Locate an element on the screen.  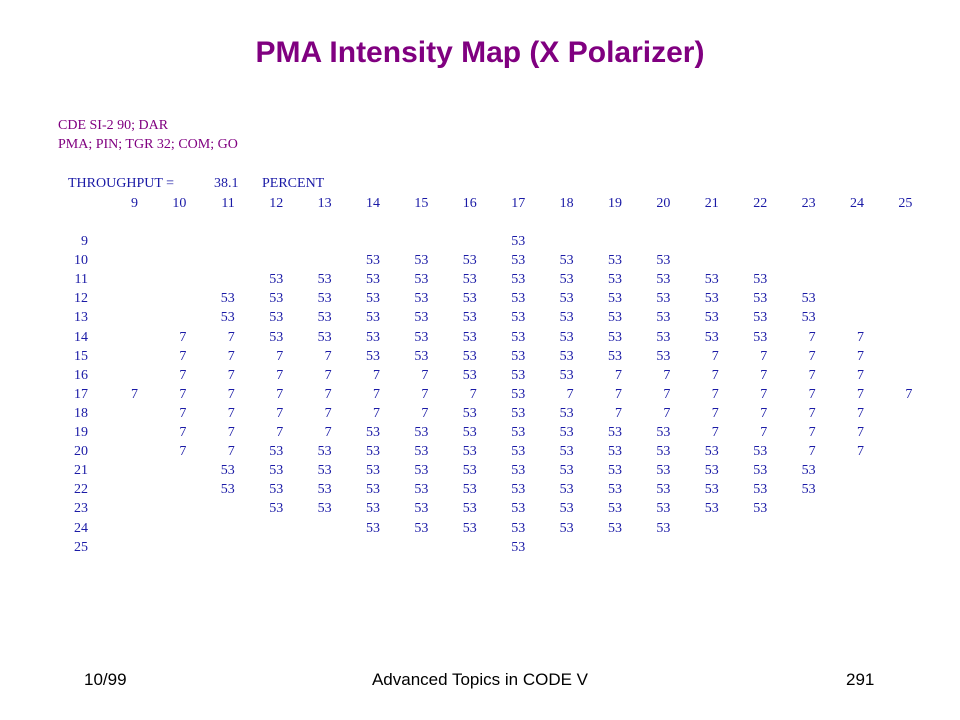
column-header: 10 is located at coordinates (179, 203).